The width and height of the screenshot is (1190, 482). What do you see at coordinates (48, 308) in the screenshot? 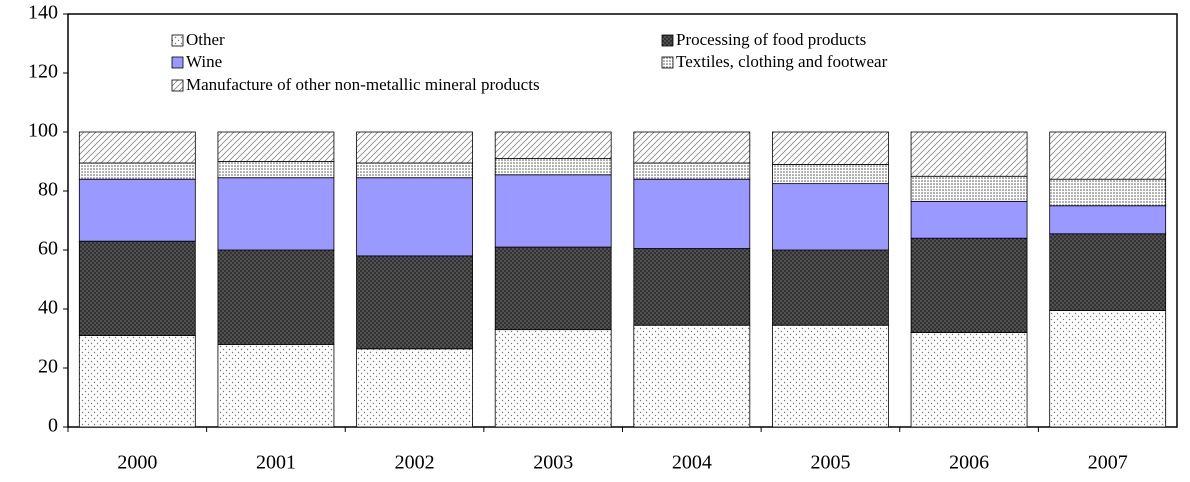
I see `y-tick-label: 40` at bounding box center [48, 308].